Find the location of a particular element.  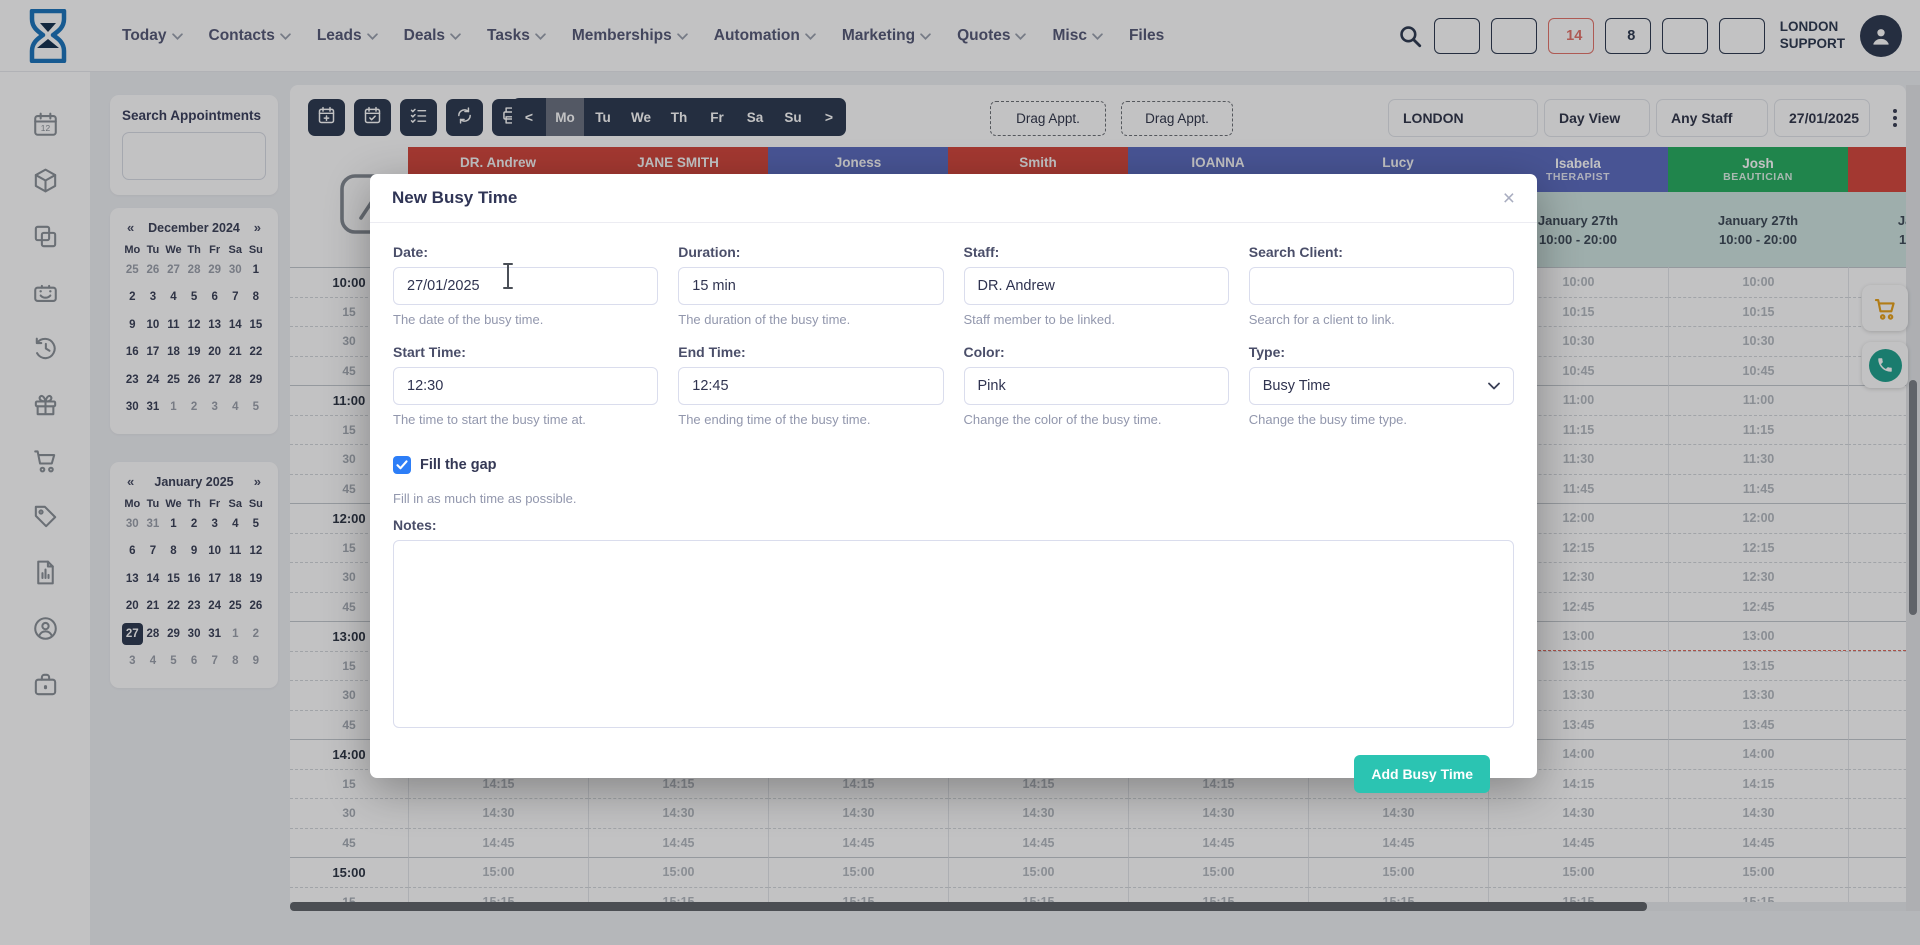

time-slot-cell: 13:30 is located at coordinates (1877, 695).